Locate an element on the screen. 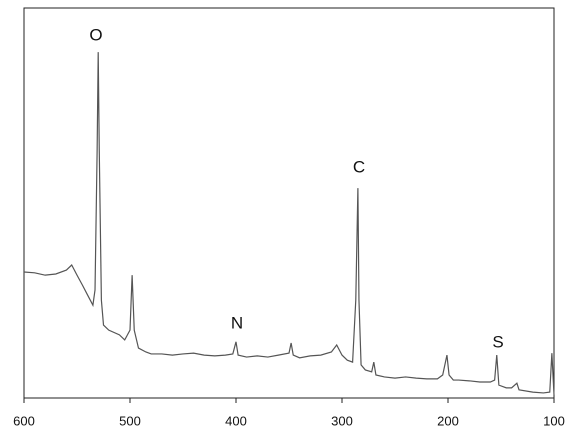 The image size is (576, 446). peak-label: N is located at coordinates (237, 322).